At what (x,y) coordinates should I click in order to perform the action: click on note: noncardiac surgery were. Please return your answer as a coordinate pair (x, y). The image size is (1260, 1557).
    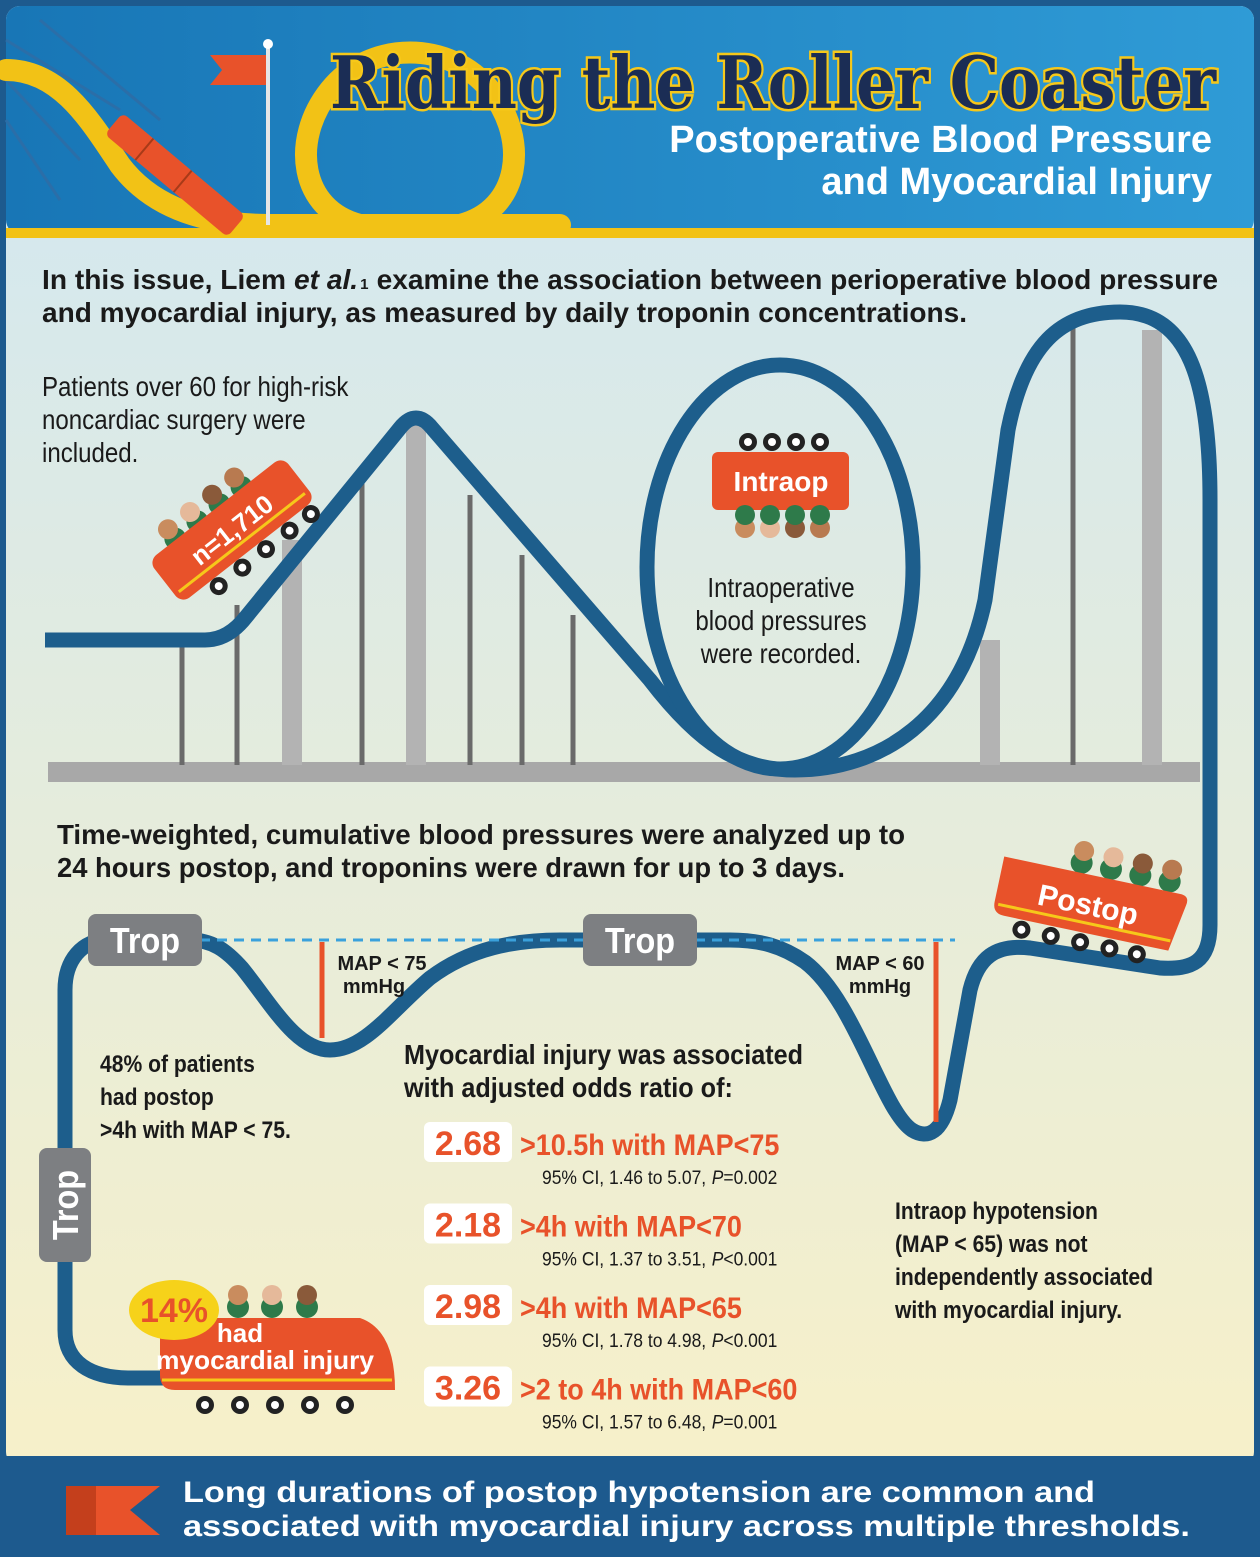
    Looking at the image, I should click on (174, 419).